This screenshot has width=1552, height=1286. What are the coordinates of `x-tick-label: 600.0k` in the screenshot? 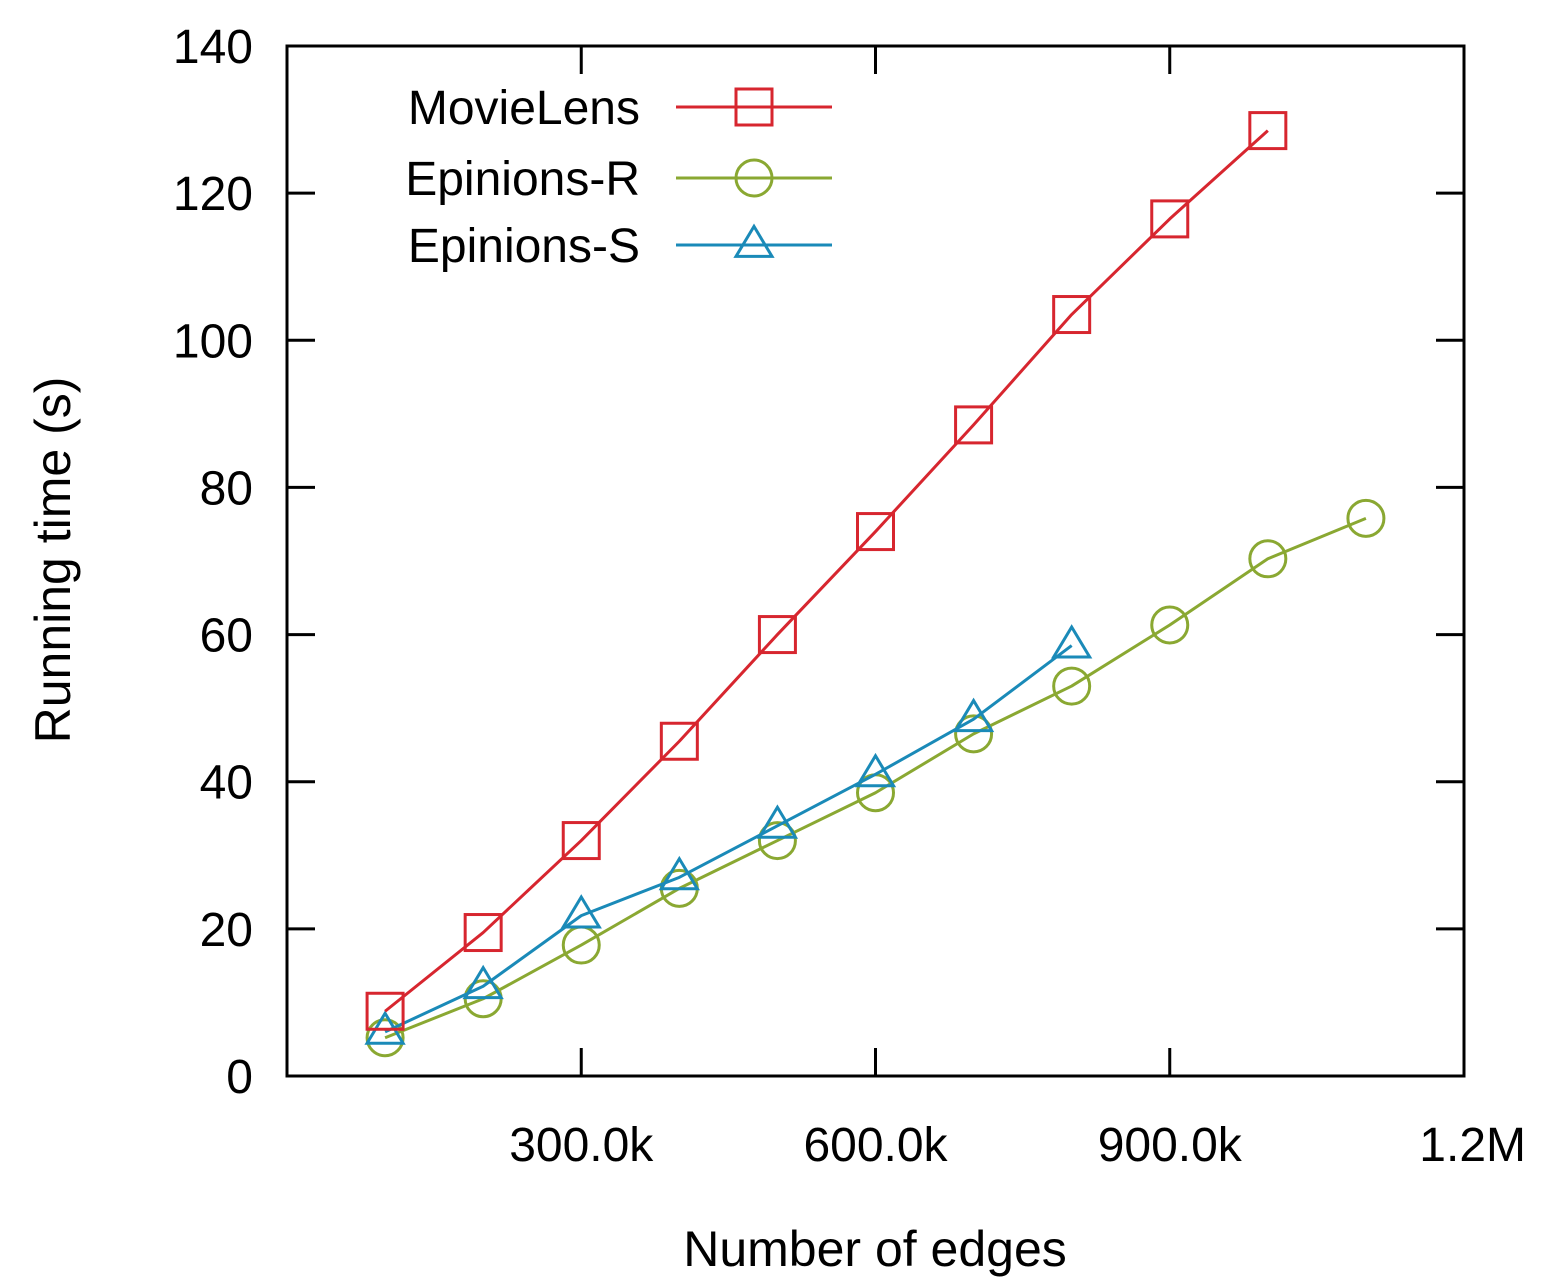 It's located at (875, 1145).